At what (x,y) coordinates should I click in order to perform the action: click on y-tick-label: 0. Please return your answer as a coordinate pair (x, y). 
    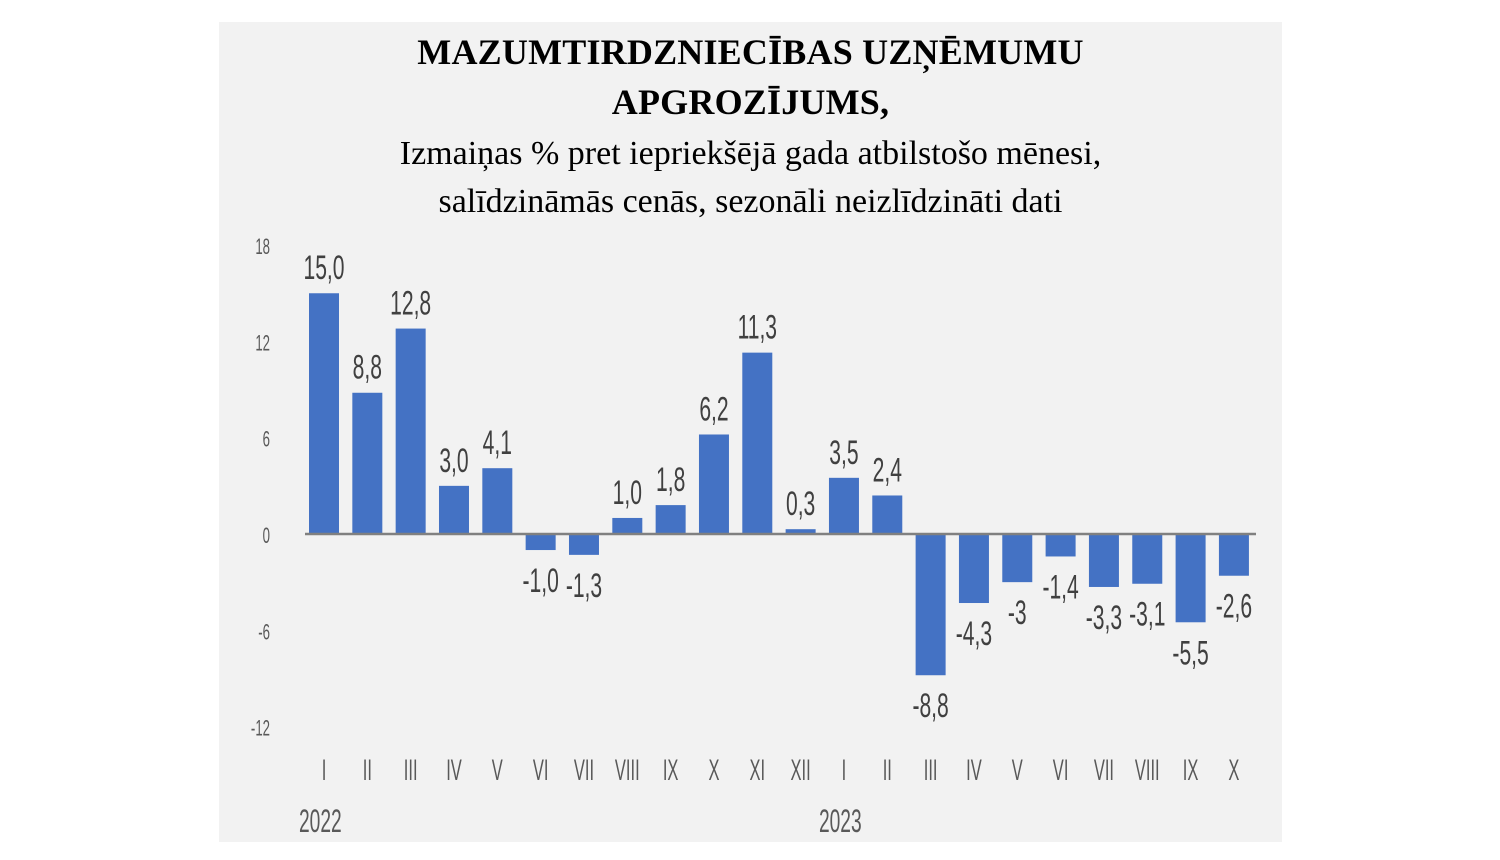
    Looking at the image, I should click on (266, 536).